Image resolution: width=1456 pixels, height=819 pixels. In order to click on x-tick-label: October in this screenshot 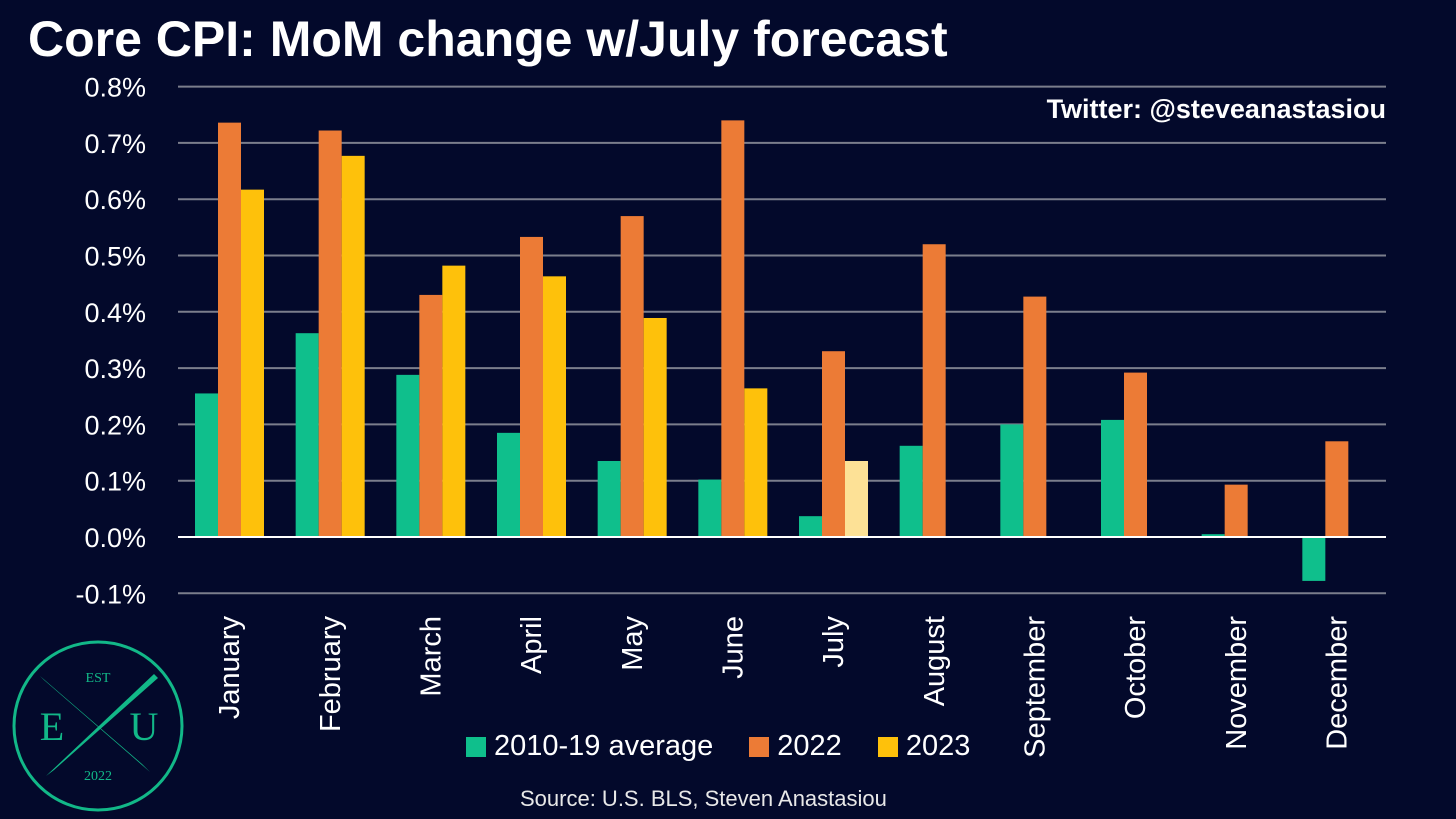, I will do `click(1136, 667)`.